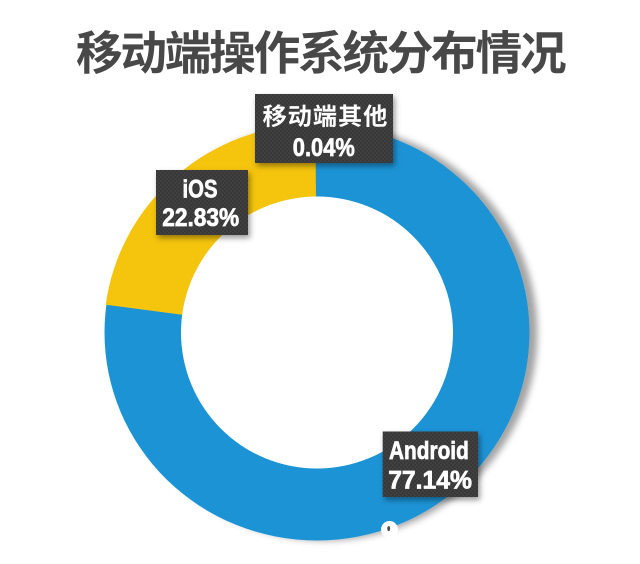  Describe the element at coordinates (429, 451) in the screenshot. I see `svg-text: Android` at that location.